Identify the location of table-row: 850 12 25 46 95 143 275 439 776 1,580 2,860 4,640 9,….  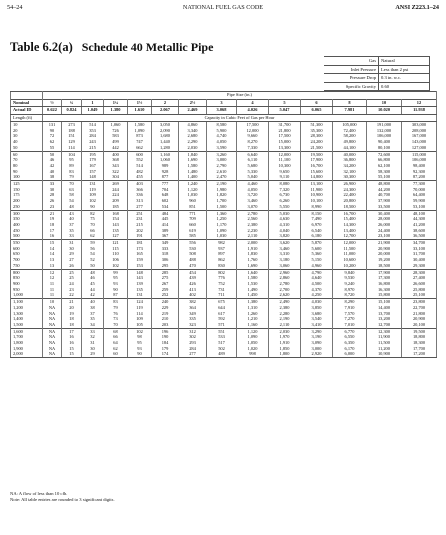
(223, 278).